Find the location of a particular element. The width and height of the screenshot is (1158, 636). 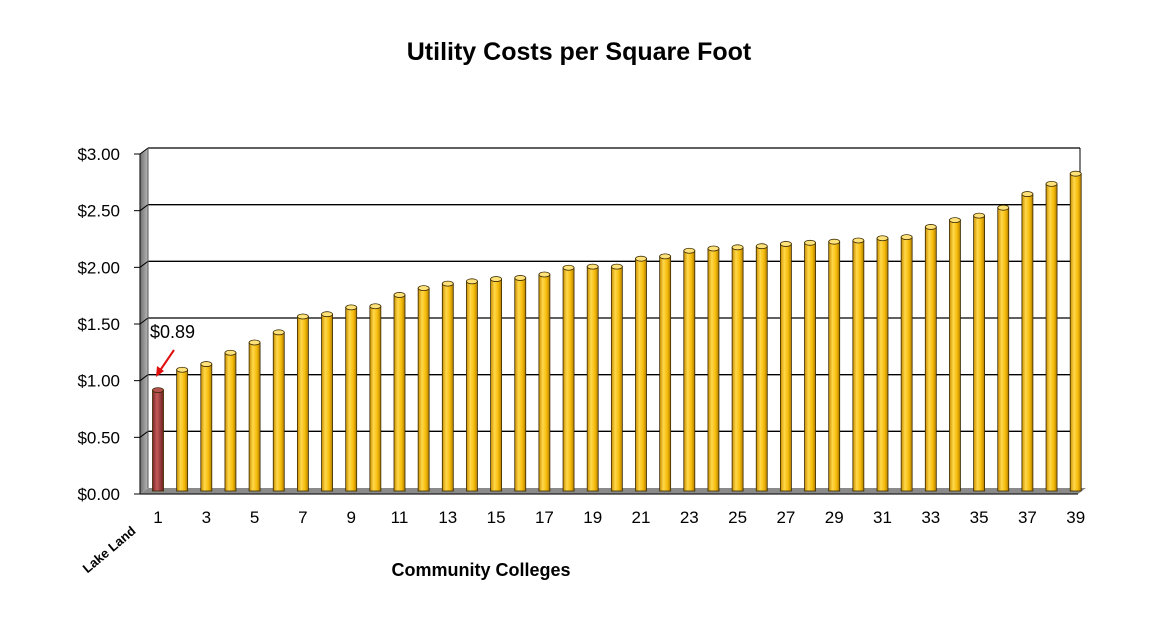

x-tick-label: 19 is located at coordinates (592, 517).